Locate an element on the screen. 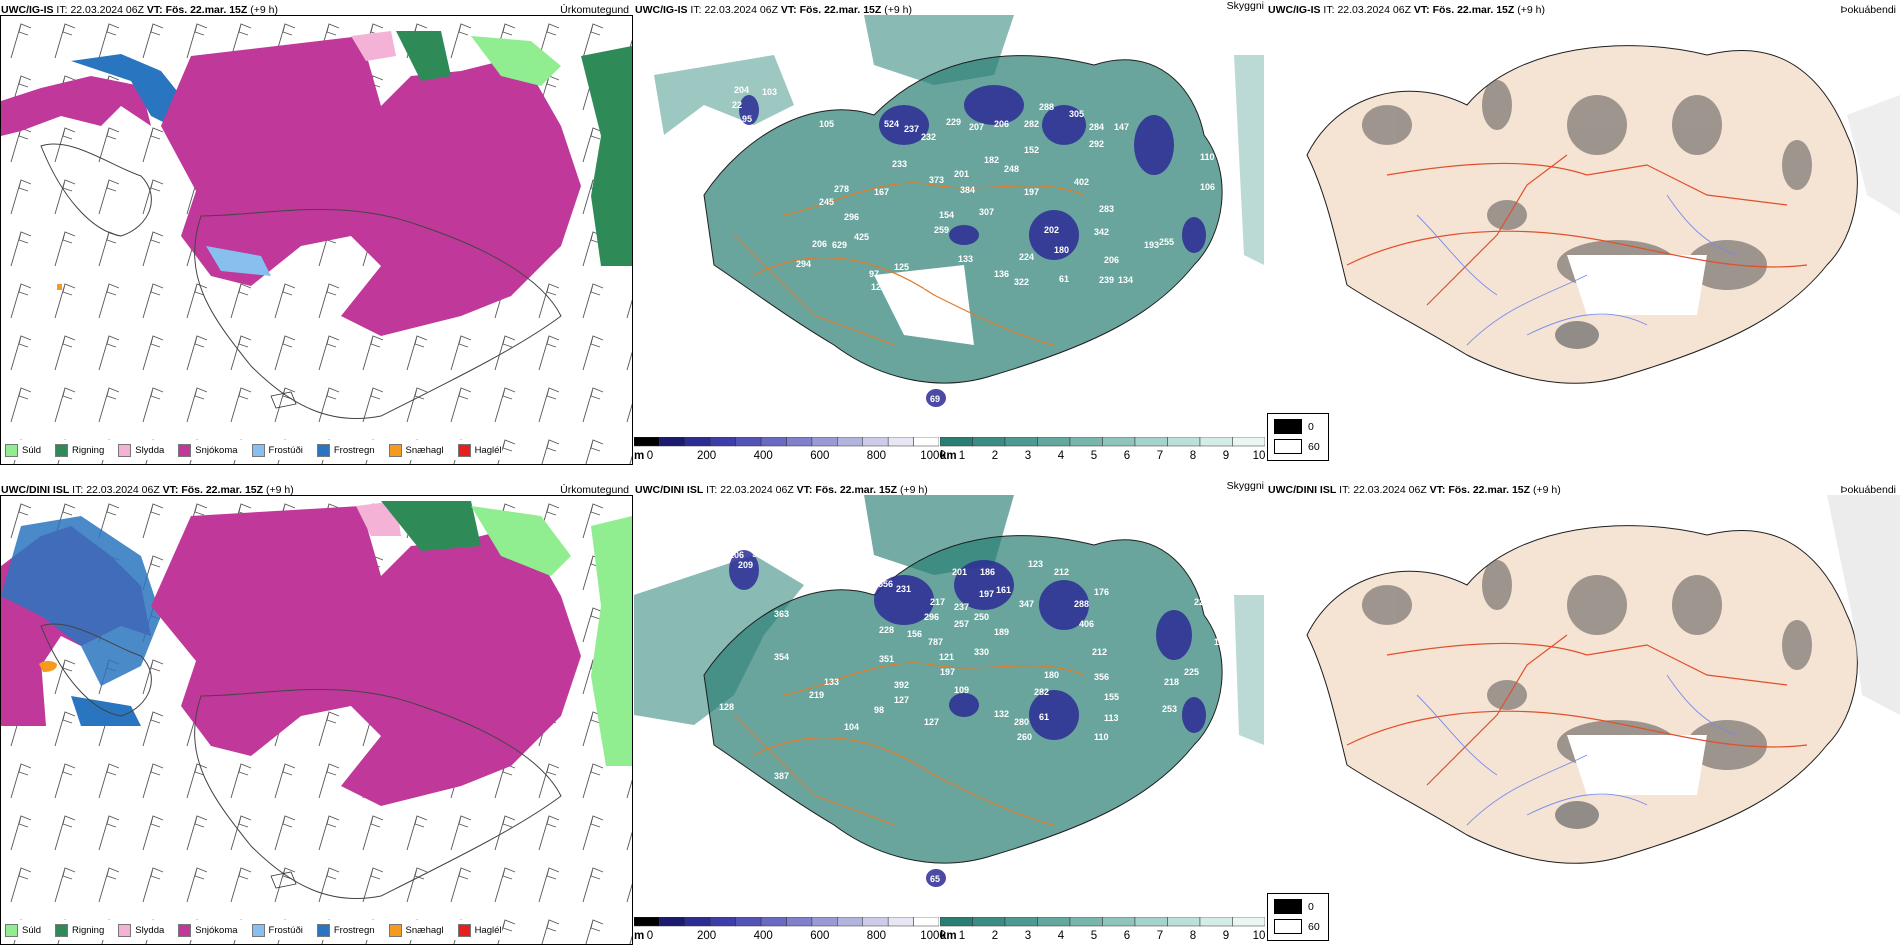 The image size is (1900, 950). svg-text: 106 is located at coordinates (736, 555).